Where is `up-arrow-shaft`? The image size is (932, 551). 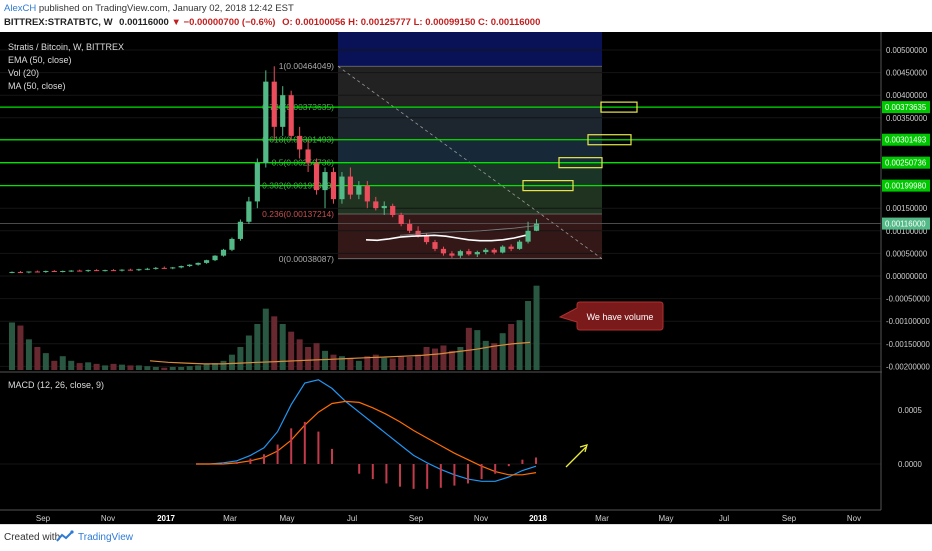 up-arrow-shaft is located at coordinates (576, 457).